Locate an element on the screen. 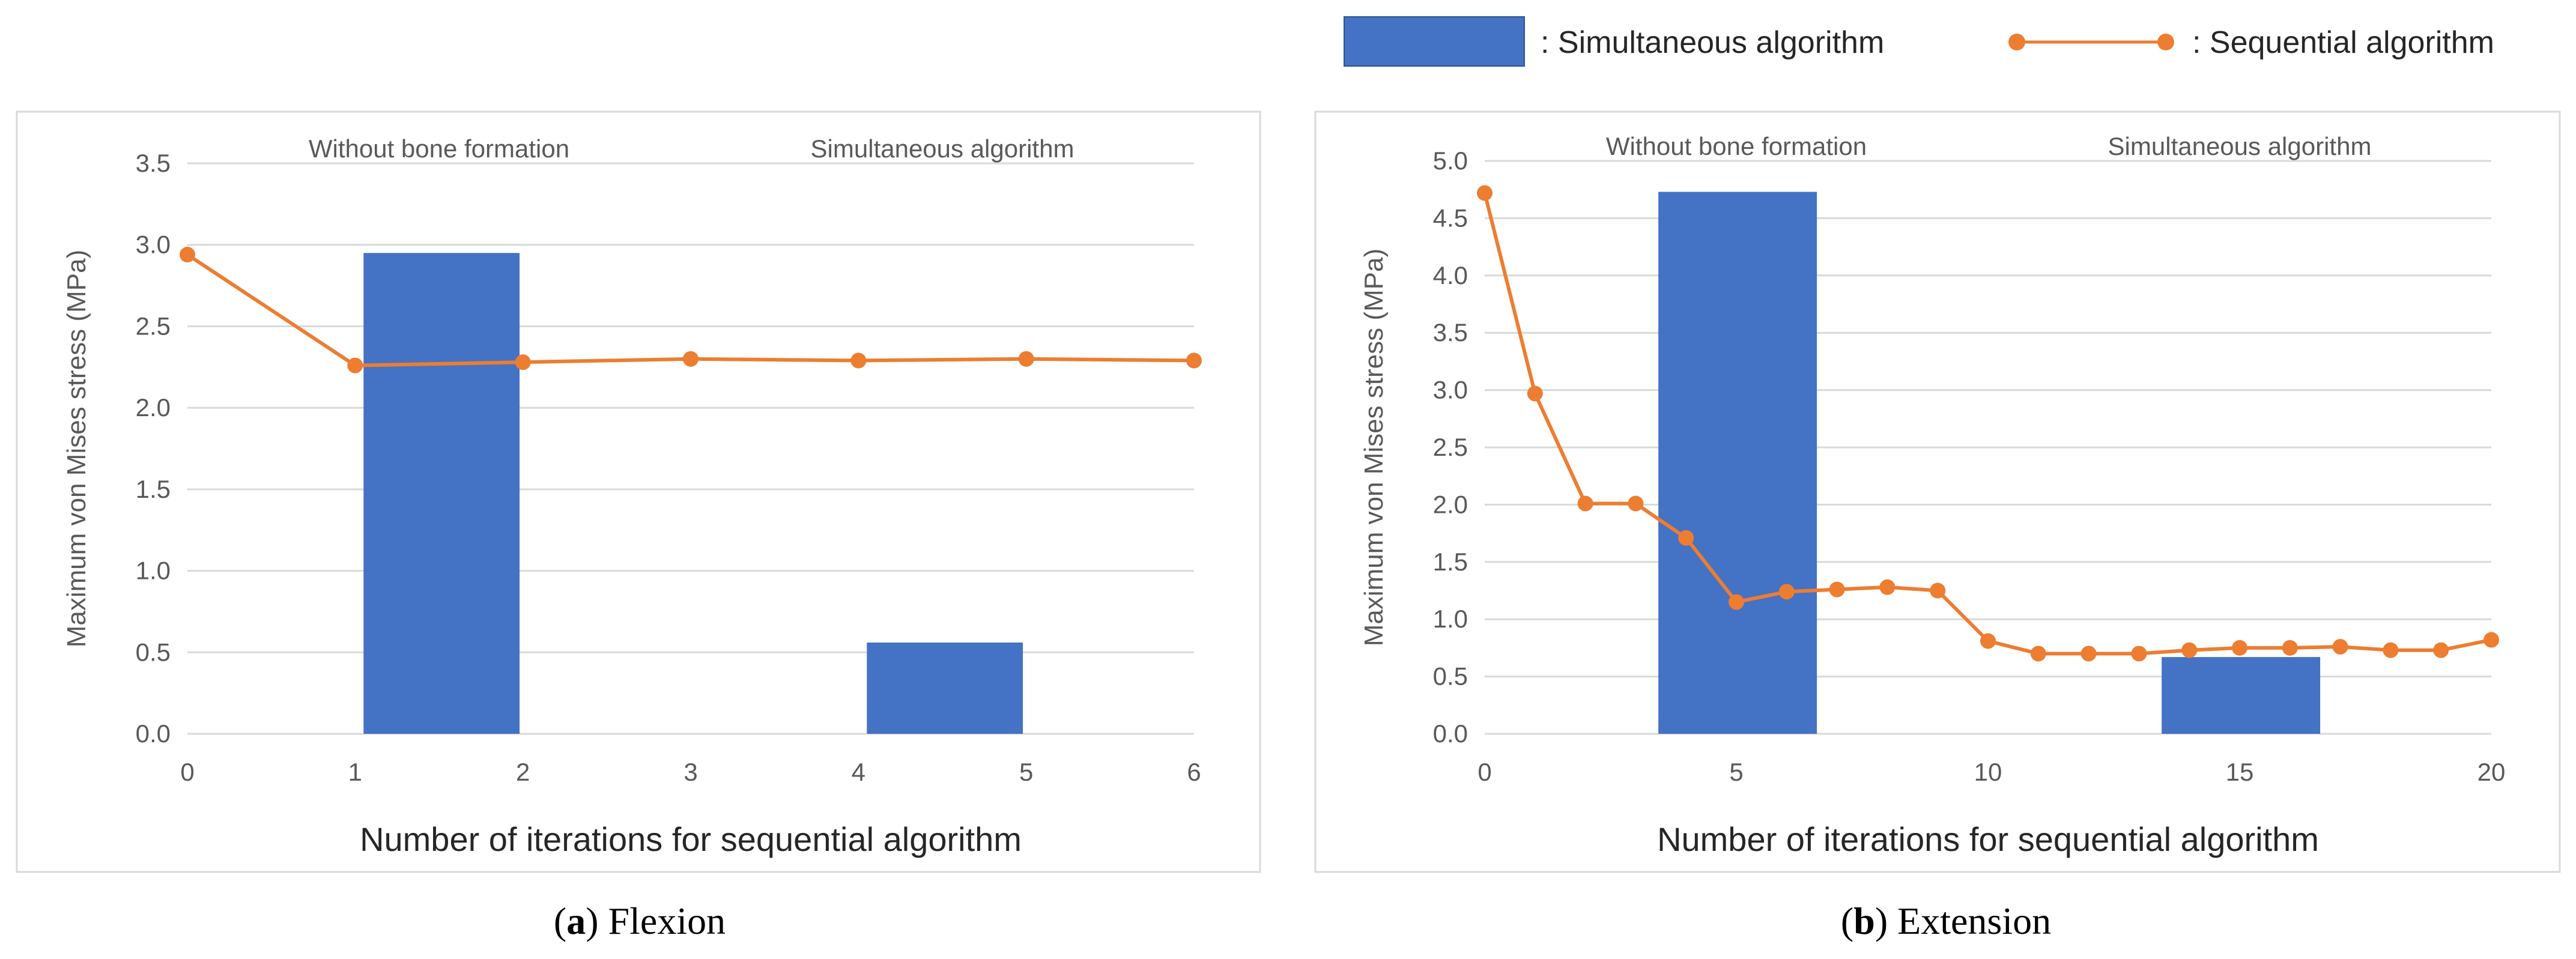 The image size is (2576, 959). x-tick-label: 2 is located at coordinates (523, 772).